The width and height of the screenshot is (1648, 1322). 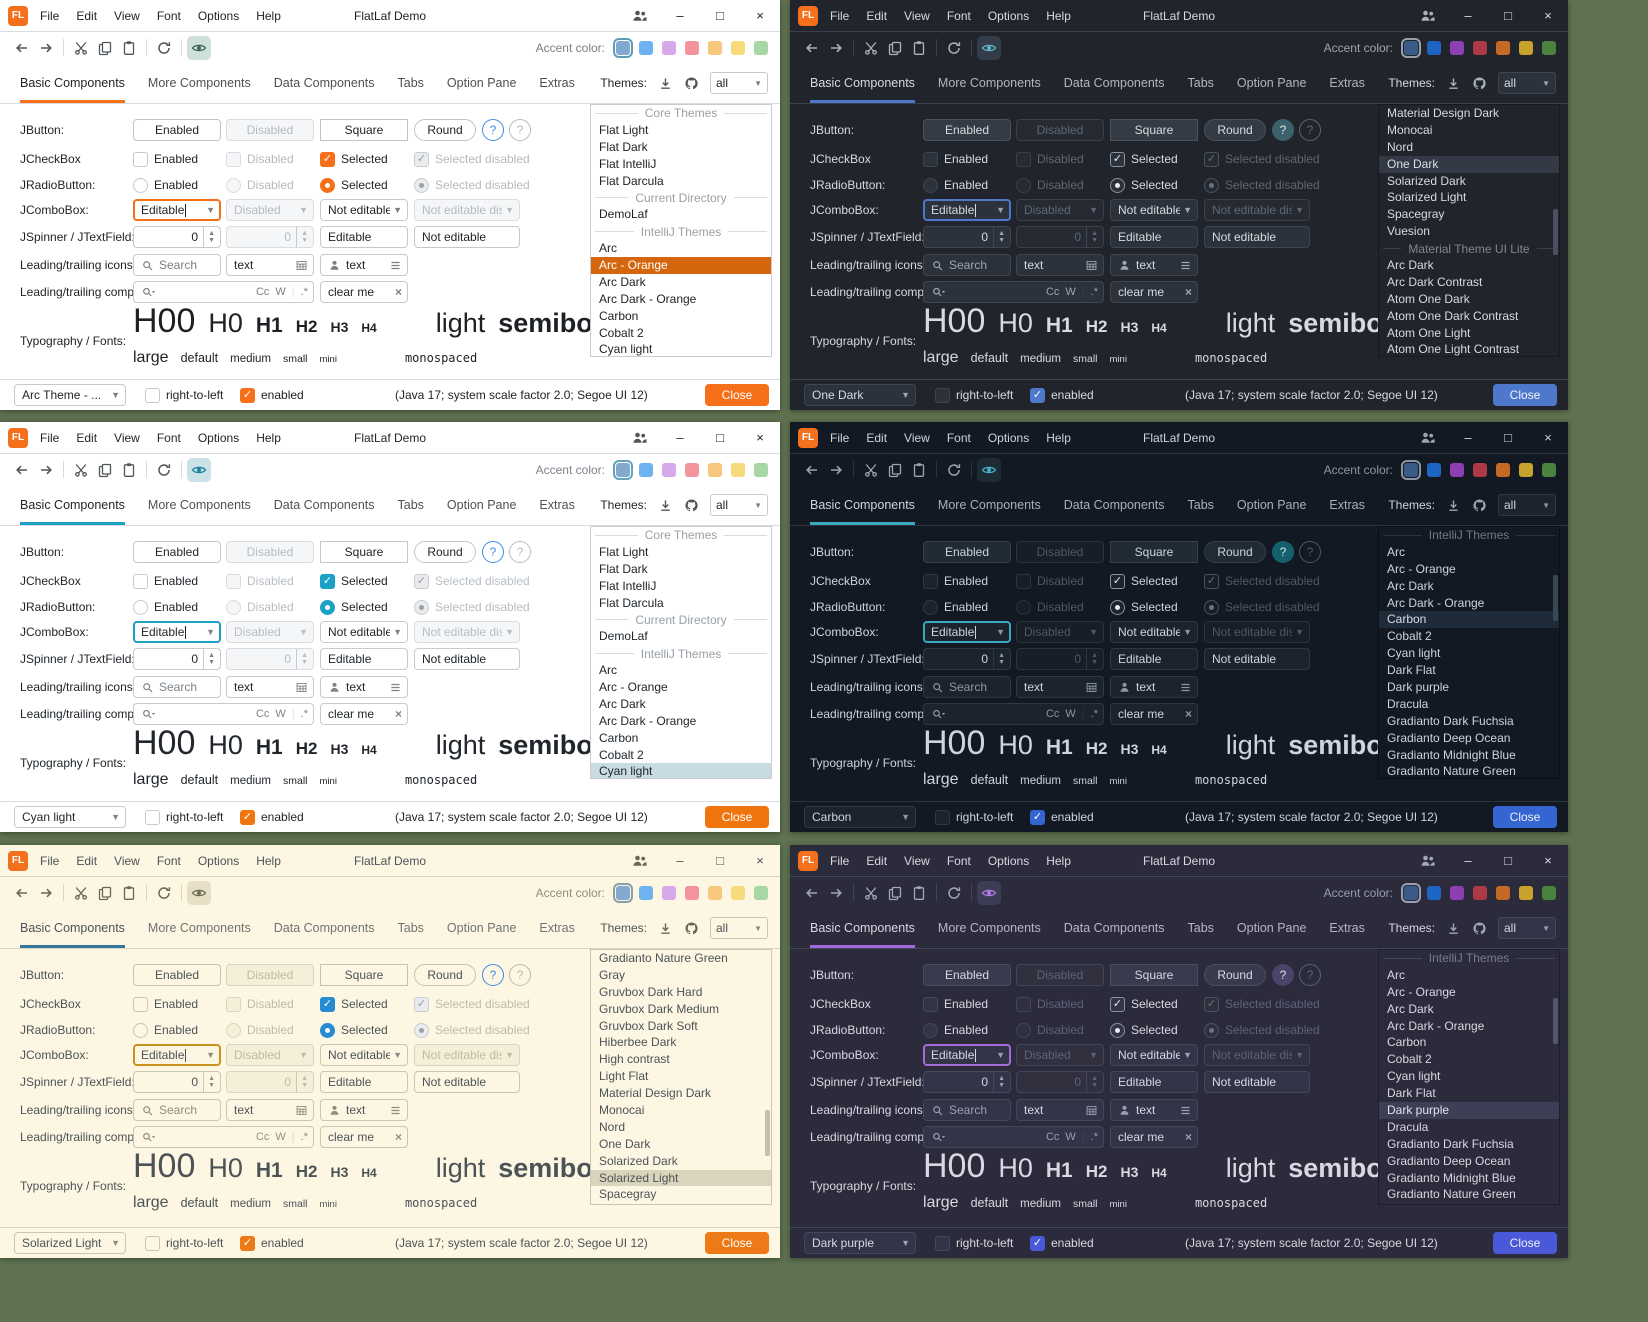 What do you see at coordinates (651, 991) in the screenshot?
I see `theme-item-gruvbox-dark-hard: Gruvbox Dark Hard` at bounding box center [651, 991].